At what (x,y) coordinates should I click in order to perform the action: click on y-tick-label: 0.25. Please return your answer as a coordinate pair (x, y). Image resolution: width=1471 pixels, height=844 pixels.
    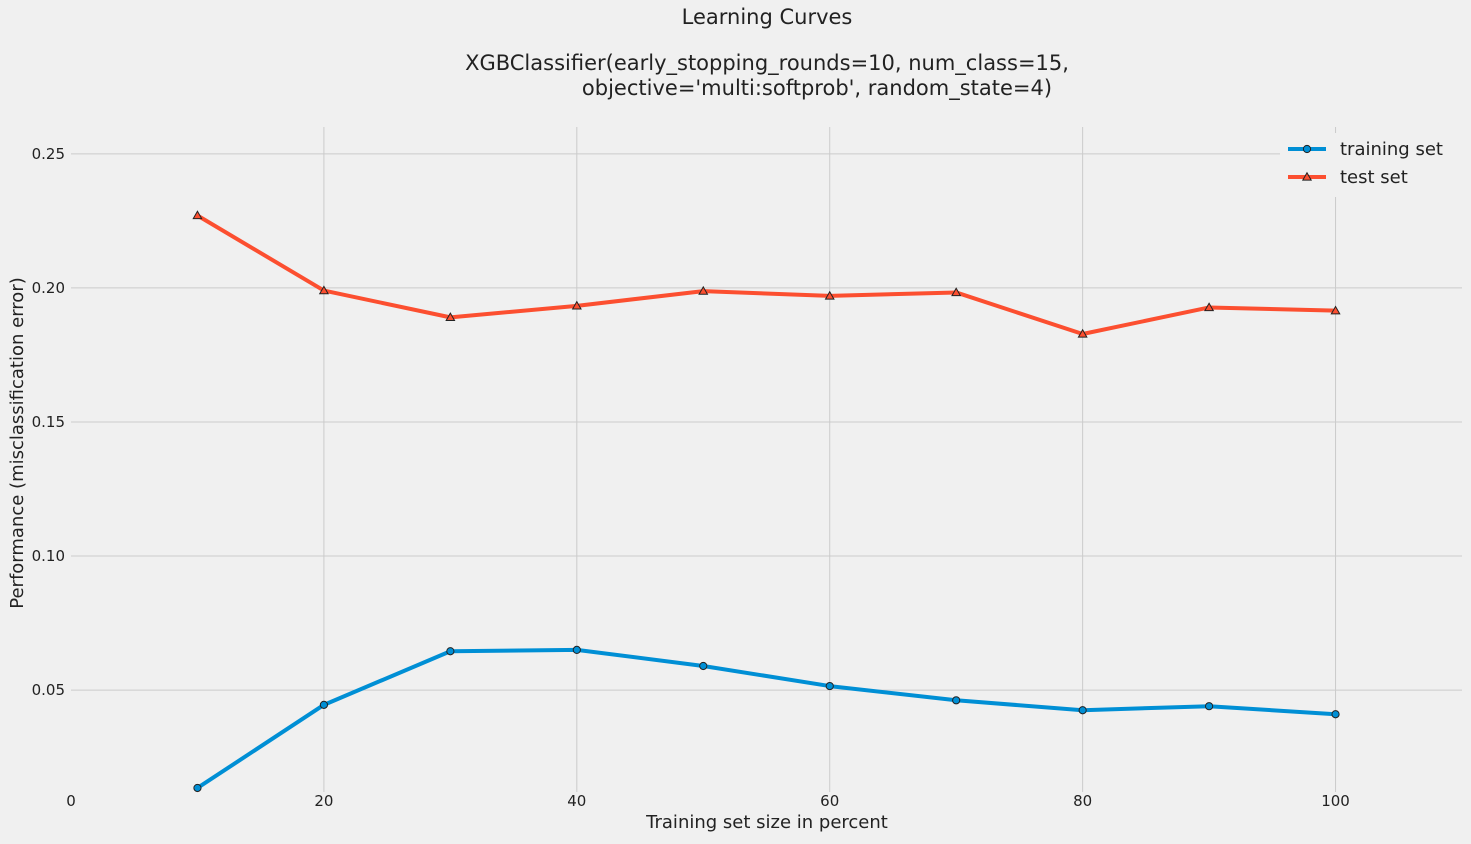
    Looking at the image, I should click on (48, 154).